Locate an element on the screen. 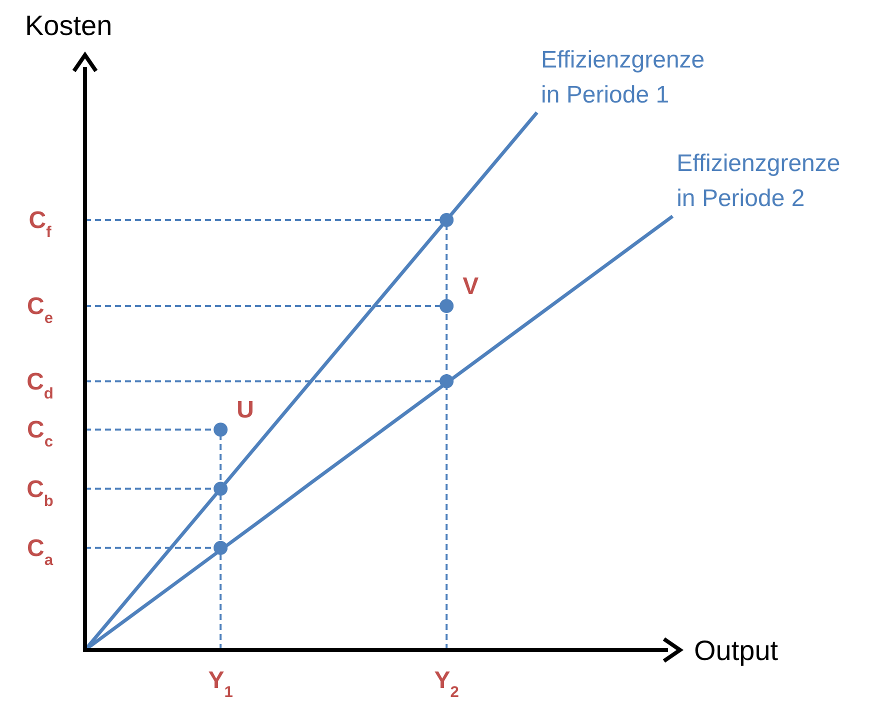  ref-line-label: C$_{f}$ is located at coordinates (40, 223).